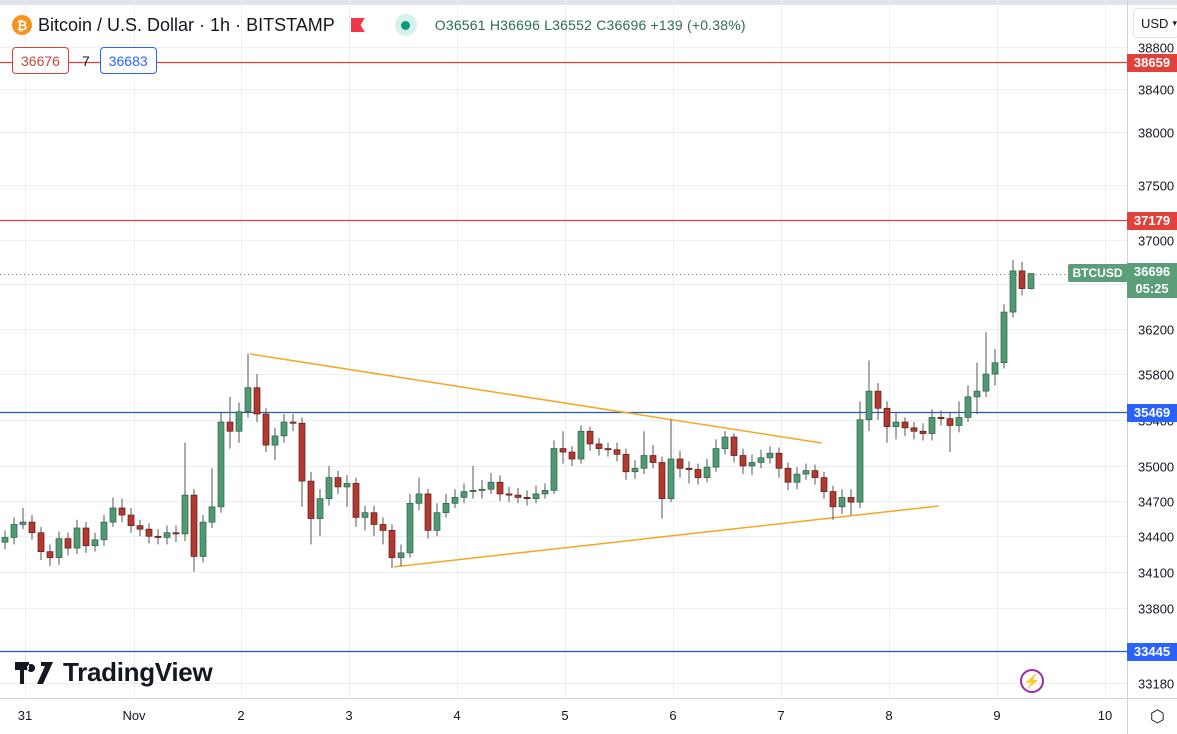 This screenshot has width=1177, height=734. What do you see at coordinates (673, 715) in the screenshot?
I see `time-tick-label: 6` at bounding box center [673, 715].